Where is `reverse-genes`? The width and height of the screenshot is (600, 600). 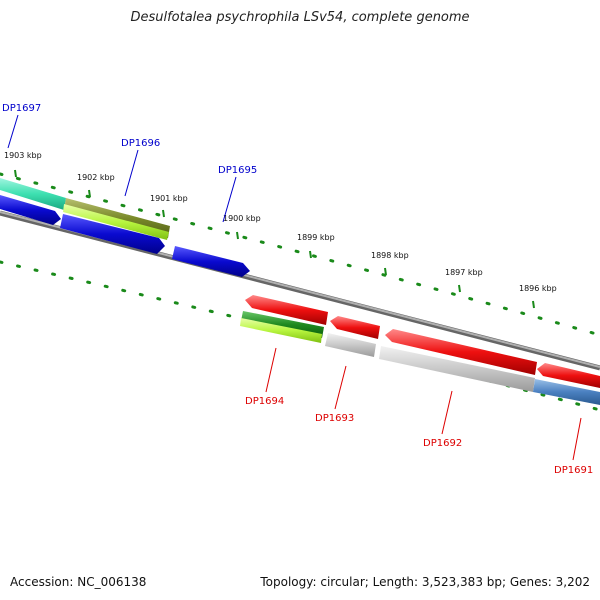
reverse-genes is located at coordinates (420, 350).